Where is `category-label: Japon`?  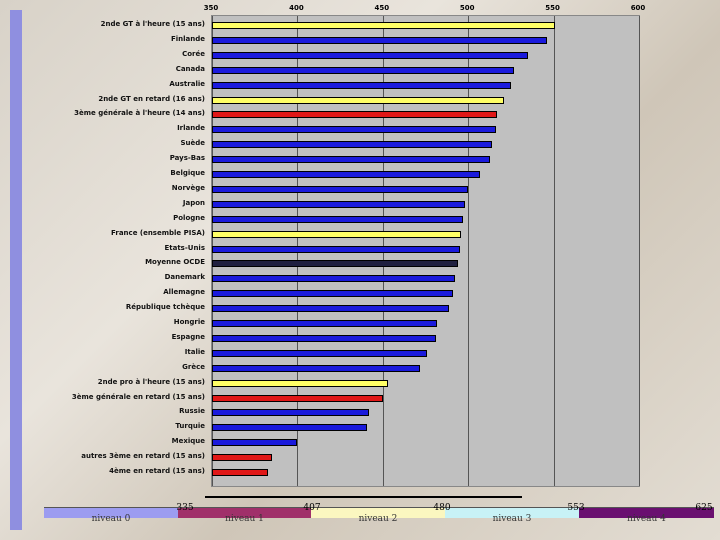
category-label: Japon is located at coordinates (193, 202).